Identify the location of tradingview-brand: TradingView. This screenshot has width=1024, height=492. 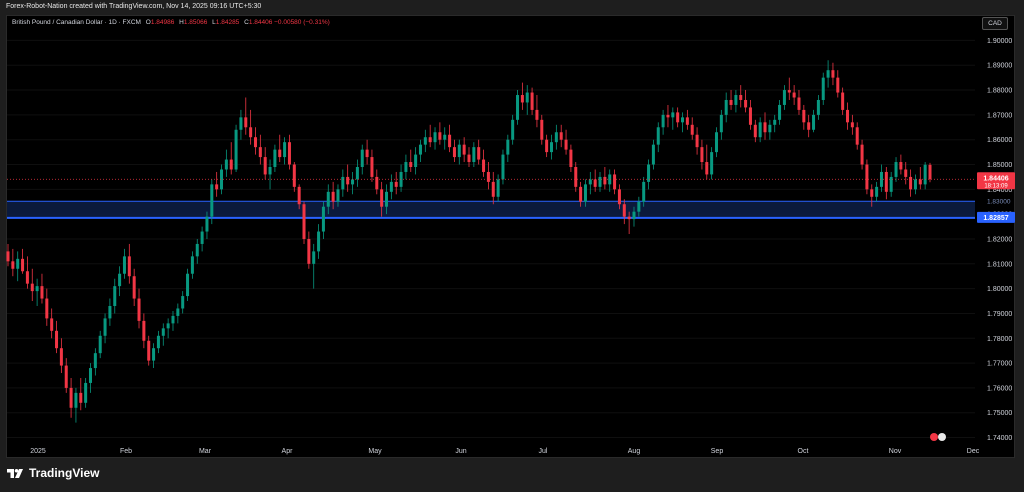
(53, 473).